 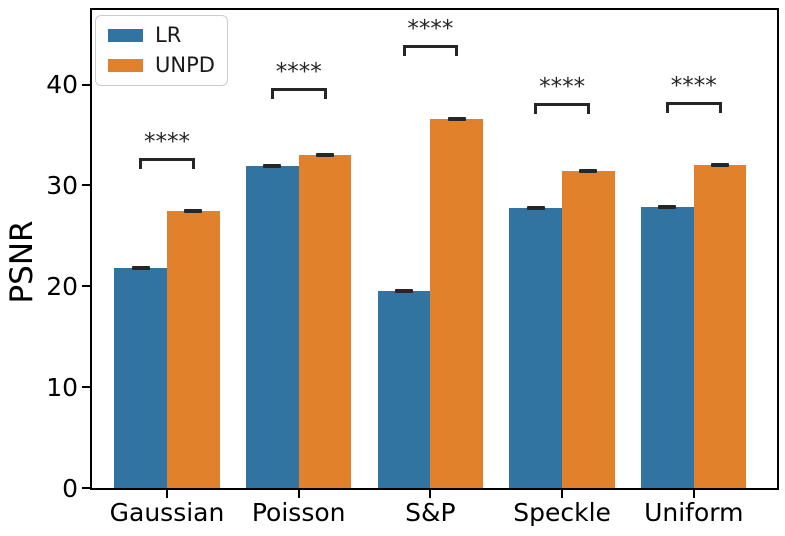 I want to click on legend-item-unpd: UNPD, so click(x=161, y=65).